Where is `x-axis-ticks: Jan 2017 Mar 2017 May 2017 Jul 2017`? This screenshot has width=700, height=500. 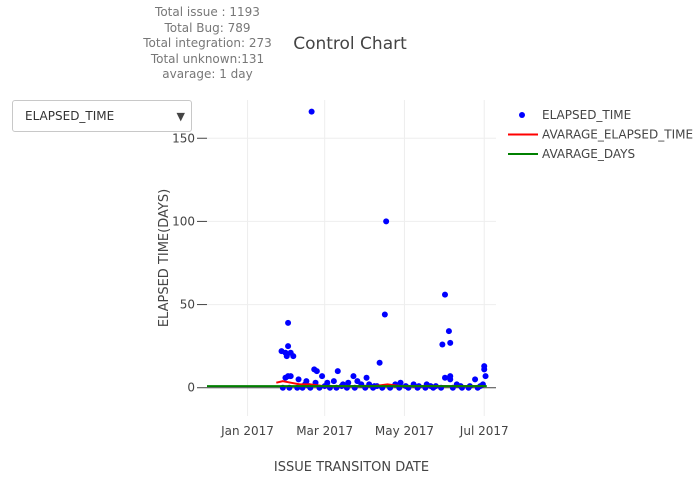
x-axis-ticks: Jan 2017 Mar 2017 May 2017 Jul 2017 is located at coordinates (364, 431).